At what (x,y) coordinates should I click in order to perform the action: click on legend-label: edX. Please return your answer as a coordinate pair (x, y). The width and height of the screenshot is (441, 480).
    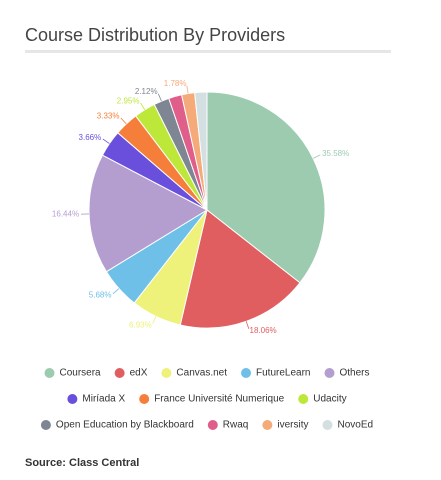
    Looking at the image, I should click on (139, 373).